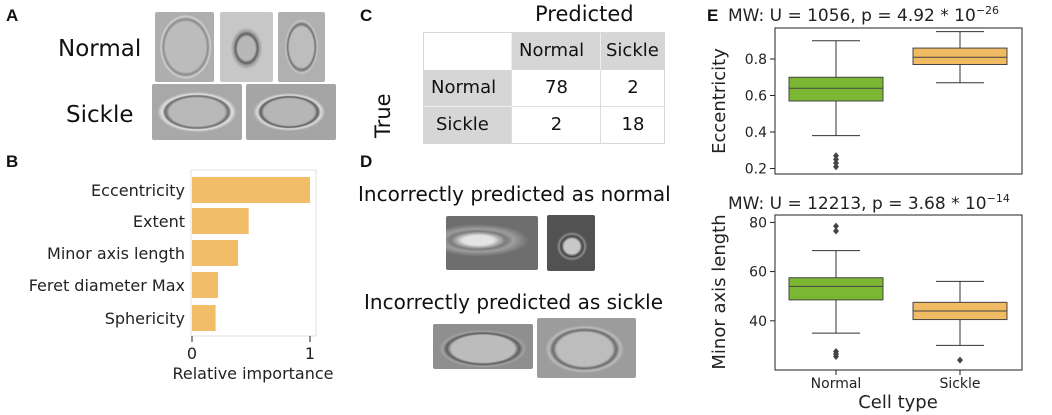 The image size is (1052, 415). I want to click on cm-cell-sickle-normal: 2, so click(556, 125).